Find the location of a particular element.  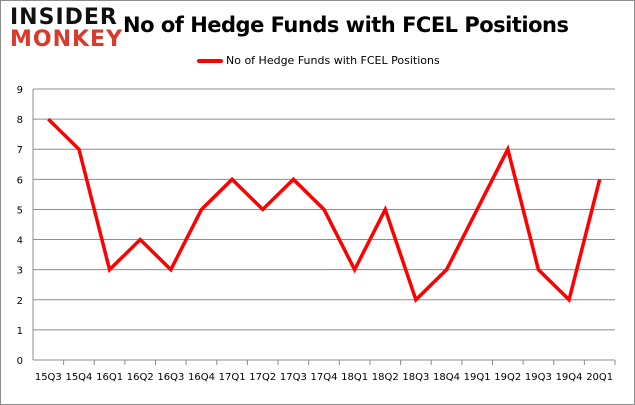

x-tick-label: 18Q2 is located at coordinates (385, 377).